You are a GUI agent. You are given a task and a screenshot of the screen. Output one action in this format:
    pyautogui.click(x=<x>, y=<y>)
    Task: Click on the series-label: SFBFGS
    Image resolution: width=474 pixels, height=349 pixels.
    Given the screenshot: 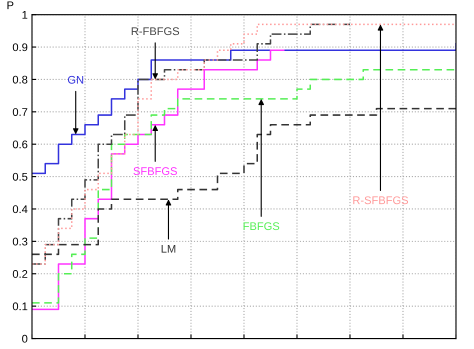 What is the action you would take?
    pyautogui.click(x=155, y=171)
    